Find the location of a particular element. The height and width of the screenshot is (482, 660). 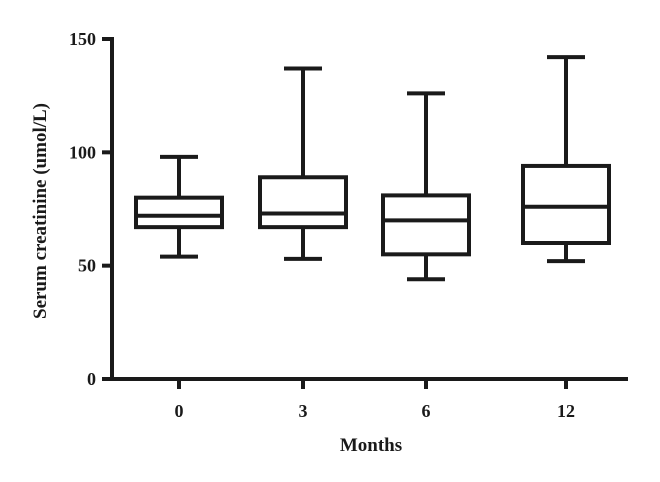

x-tick-label: 0 is located at coordinates (179, 411).